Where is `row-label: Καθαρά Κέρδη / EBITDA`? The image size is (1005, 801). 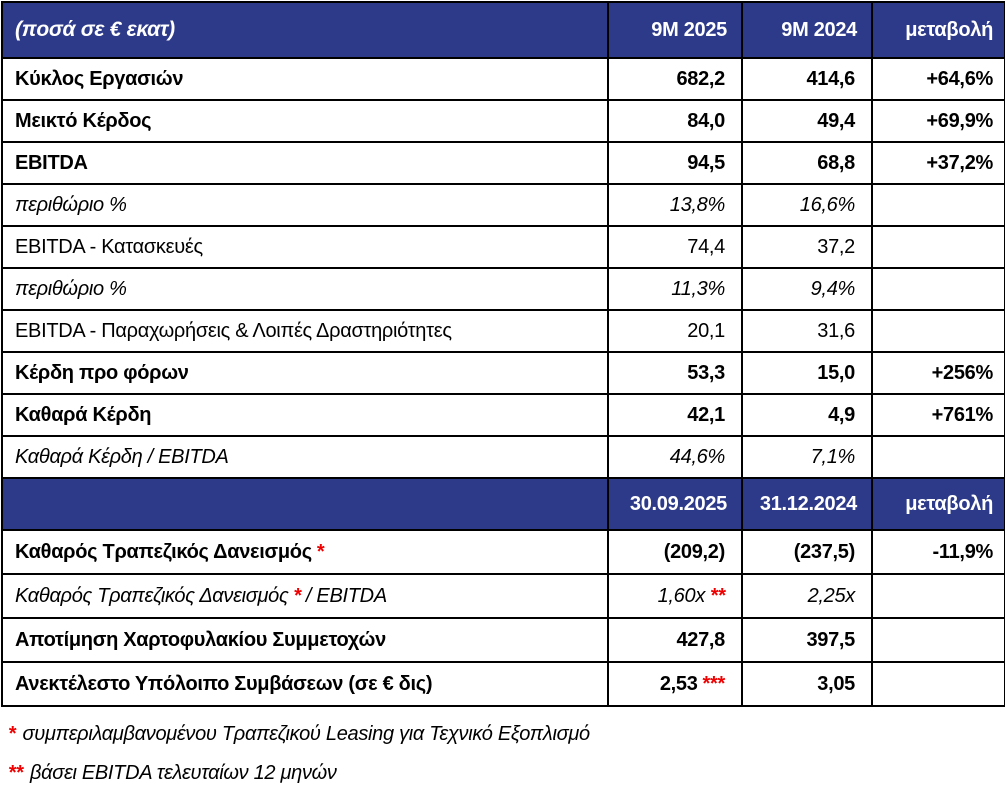
row-label: Καθαρά Κέρδη / EBITDA is located at coordinates (305, 457).